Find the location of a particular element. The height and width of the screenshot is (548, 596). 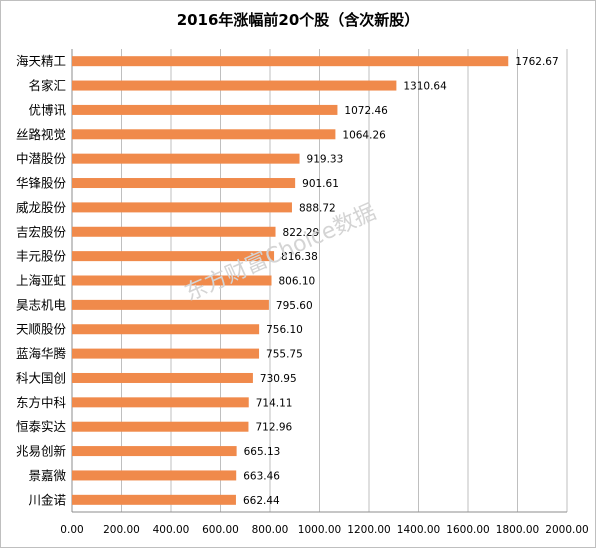

x-tick-label: 600.00 is located at coordinates (220, 530).